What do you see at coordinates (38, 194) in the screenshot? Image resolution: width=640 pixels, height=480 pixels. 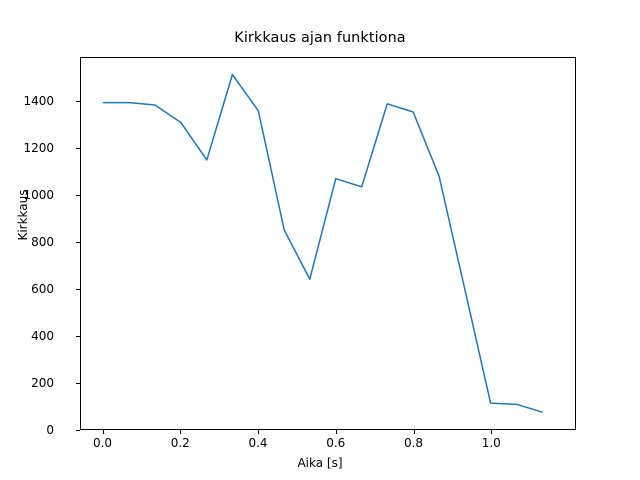 I see `y-tick-label: 1000` at bounding box center [38, 194].